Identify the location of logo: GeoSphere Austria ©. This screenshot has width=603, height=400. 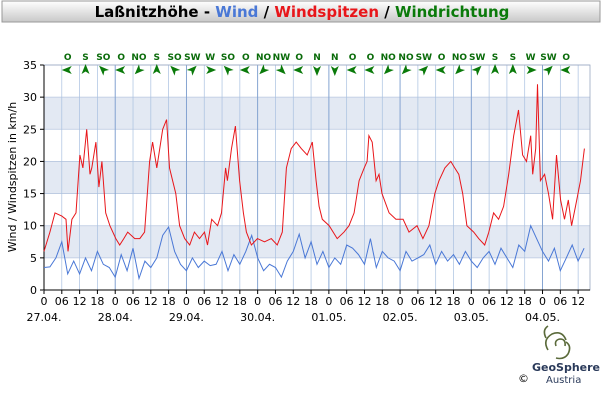
(559, 355).